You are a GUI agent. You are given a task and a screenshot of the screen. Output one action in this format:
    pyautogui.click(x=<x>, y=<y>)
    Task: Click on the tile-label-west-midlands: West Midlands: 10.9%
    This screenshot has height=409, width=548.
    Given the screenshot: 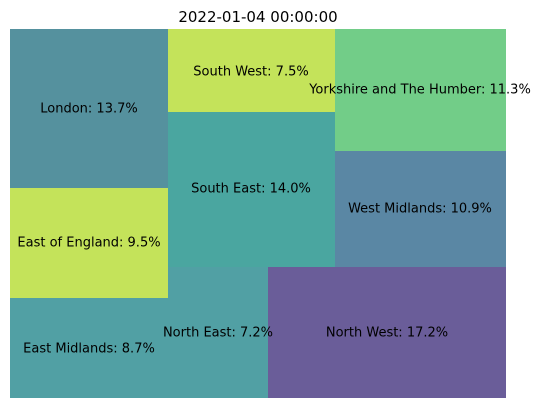 What is the action you would take?
    pyautogui.click(x=420, y=209)
    